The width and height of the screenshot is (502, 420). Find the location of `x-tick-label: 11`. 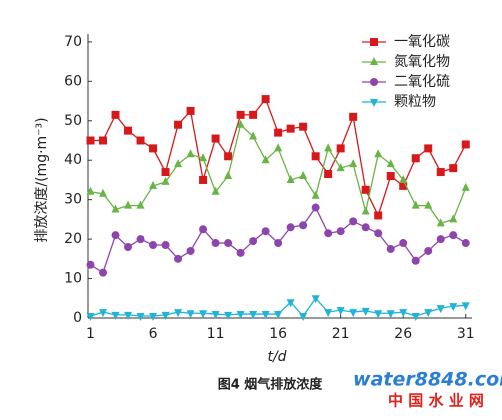

x-tick-label: 11 is located at coordinates (216, 334).